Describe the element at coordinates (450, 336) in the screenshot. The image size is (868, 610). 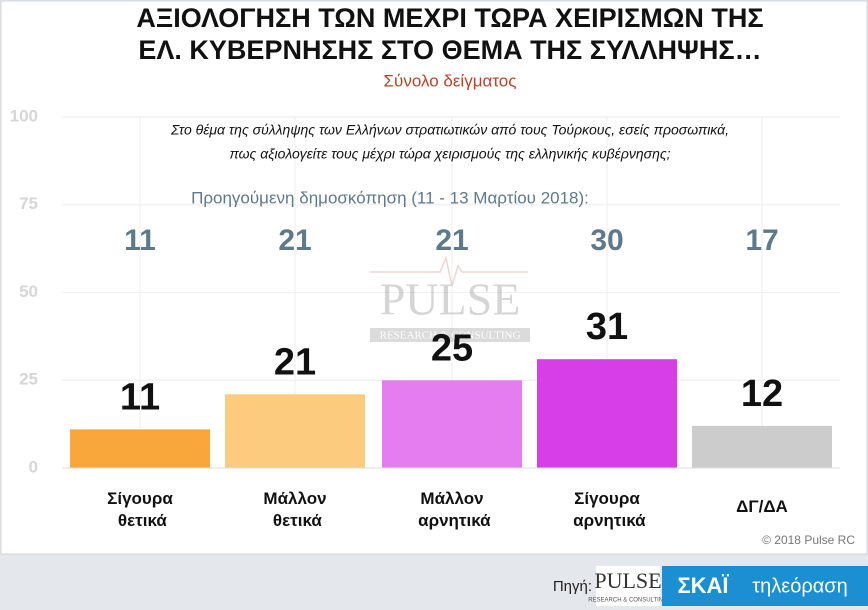
I see `watermark-sub: RESEARCH & CONSULTING` at that location.